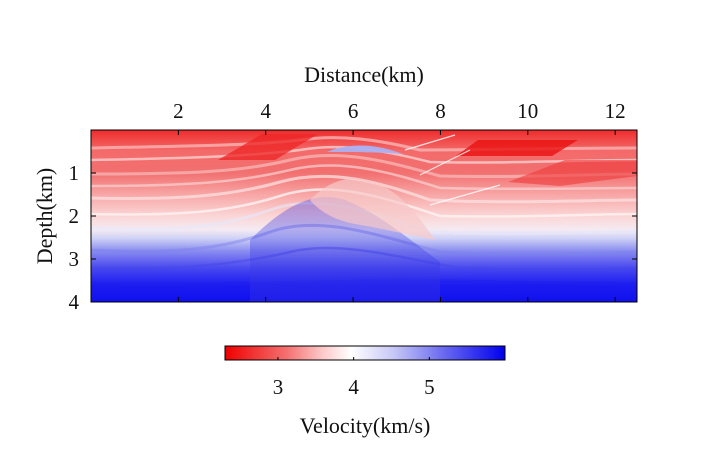 Image resolution: width=702 pixels, height=451 pixels. I want to click on colorbar-tick-label: 3, so click(278, 387).